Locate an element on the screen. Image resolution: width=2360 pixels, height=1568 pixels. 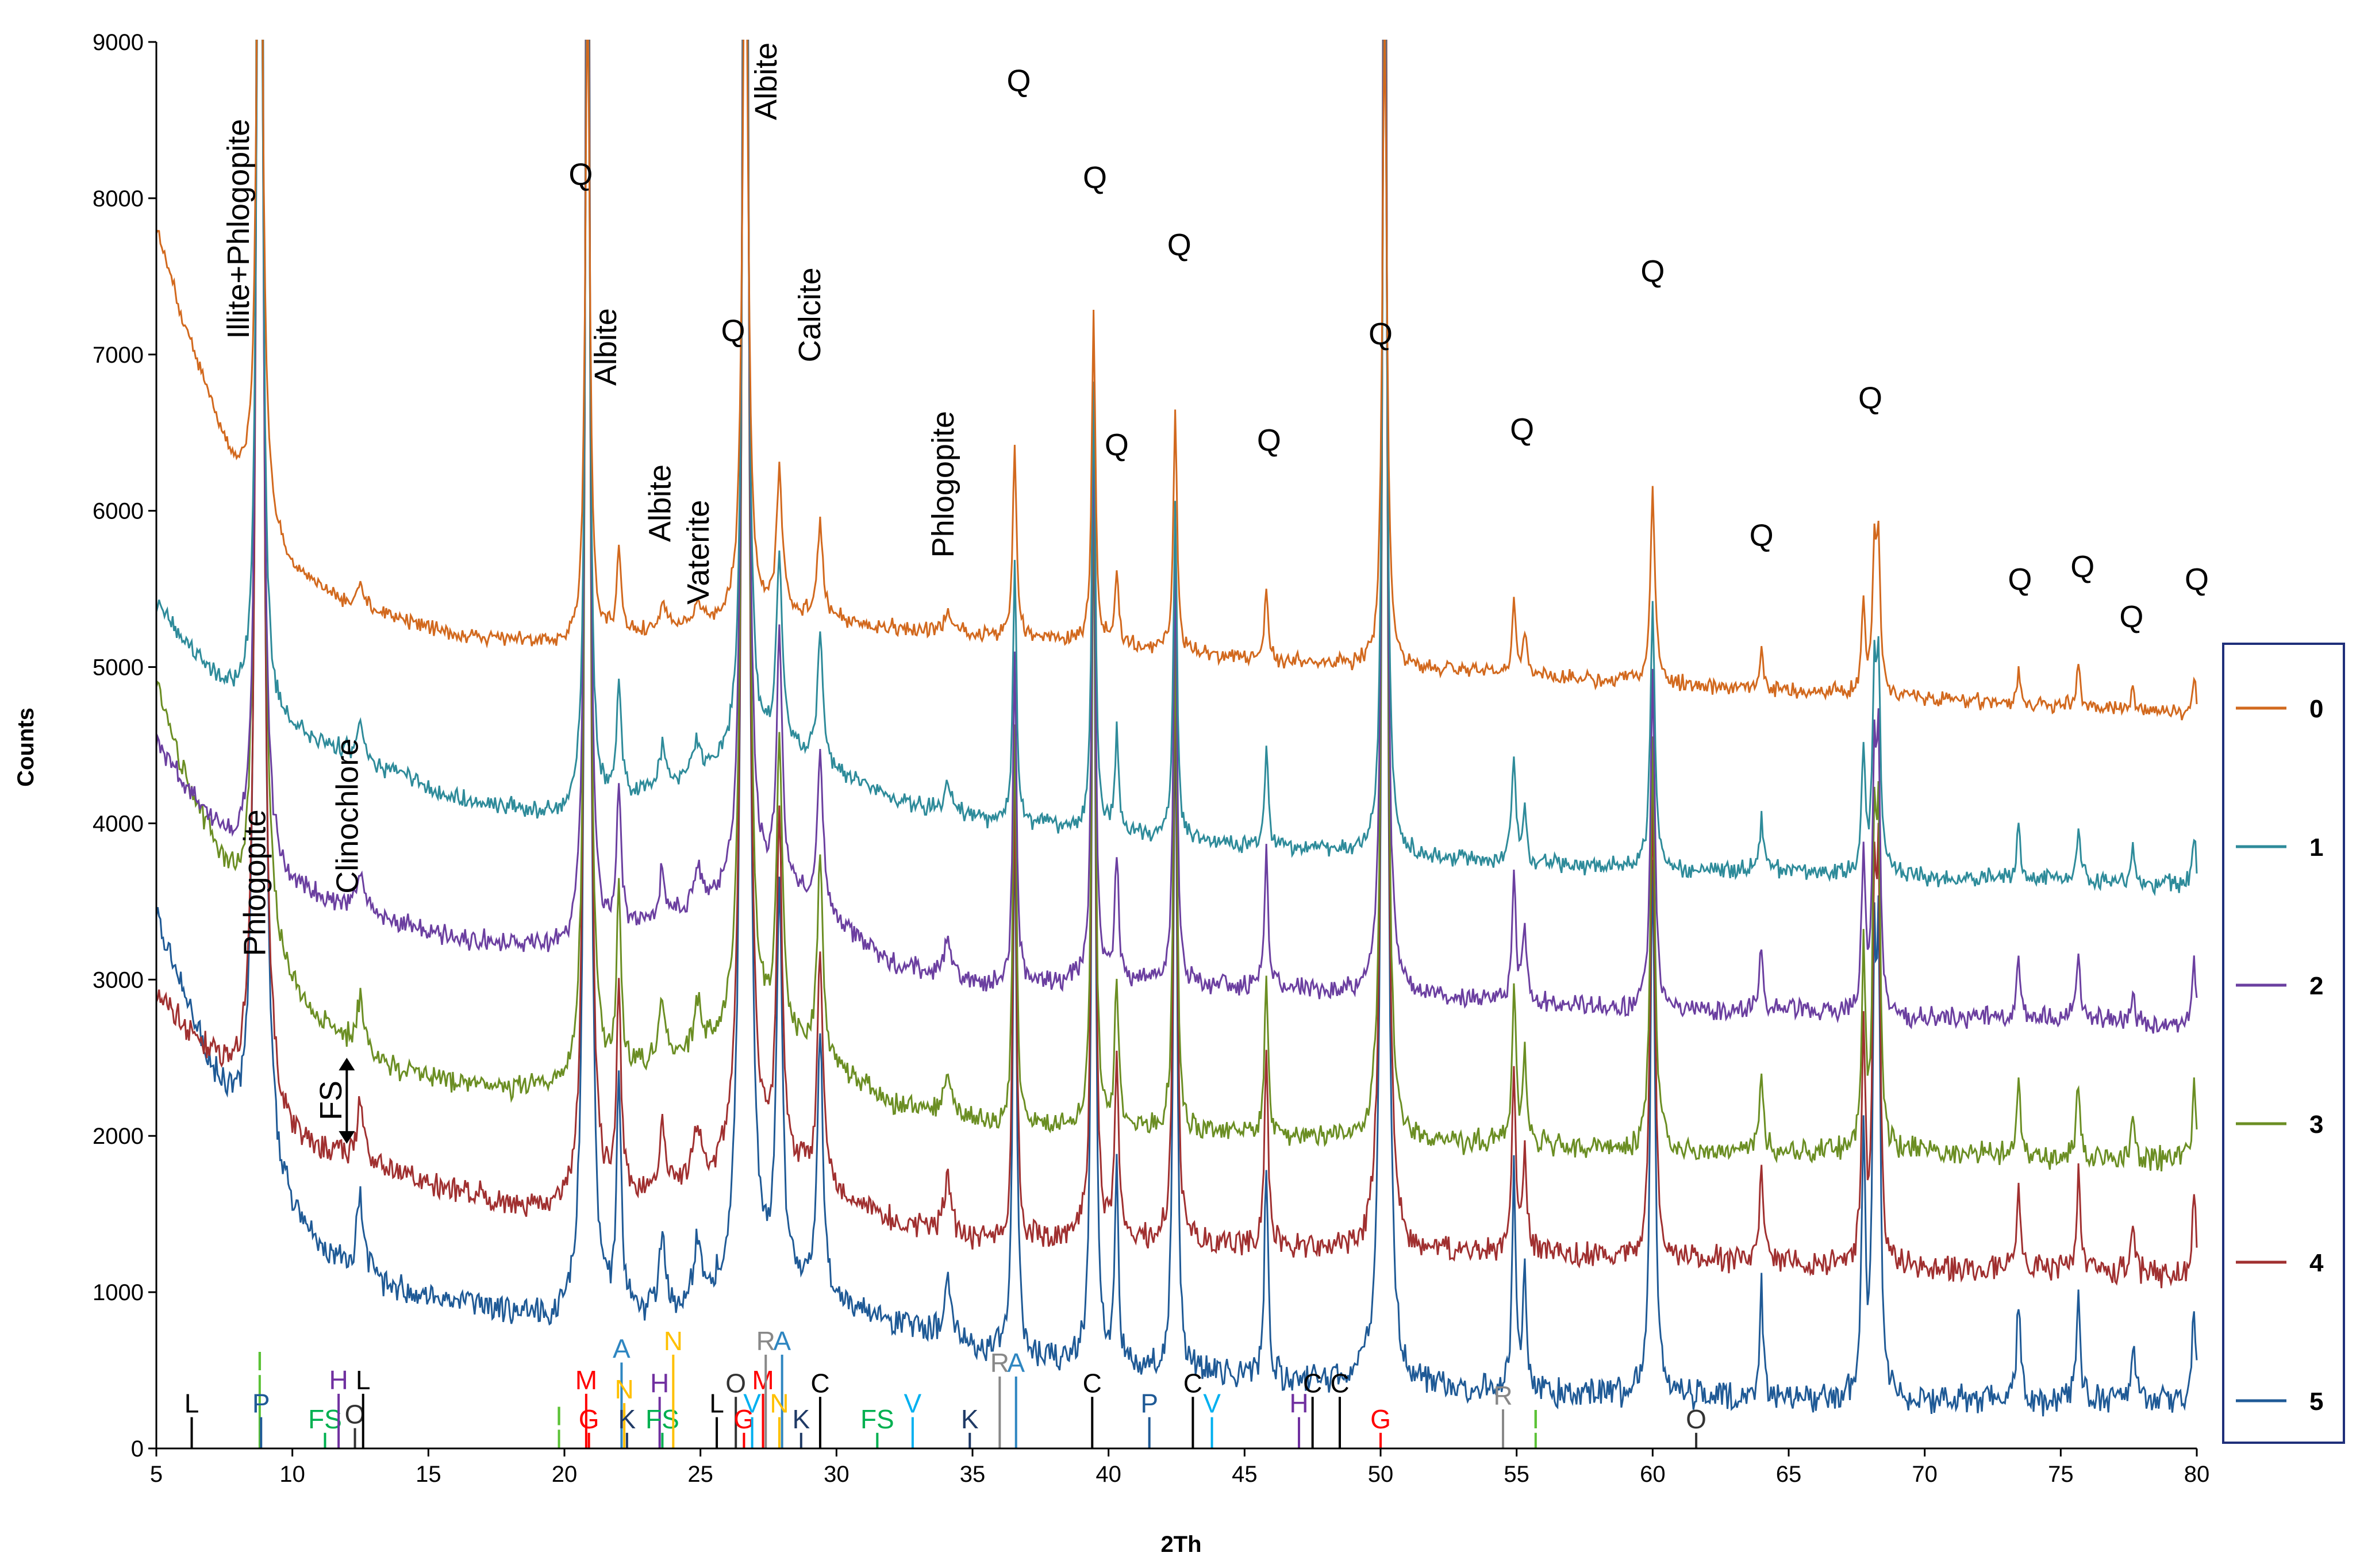
y-tick-label: 0 is located at coordinates (137, 1449).